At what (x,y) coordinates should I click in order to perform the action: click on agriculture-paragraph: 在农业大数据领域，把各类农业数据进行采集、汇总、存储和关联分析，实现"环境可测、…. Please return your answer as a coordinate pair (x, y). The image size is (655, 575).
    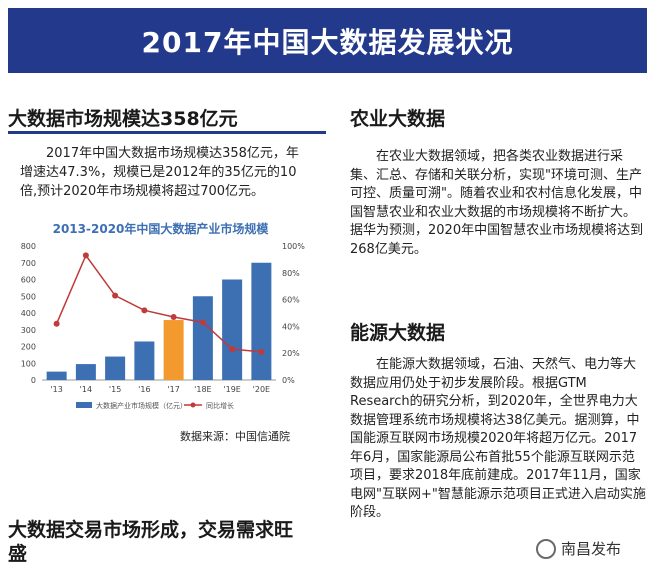
    Looking at the image, I should click on (497, 203).